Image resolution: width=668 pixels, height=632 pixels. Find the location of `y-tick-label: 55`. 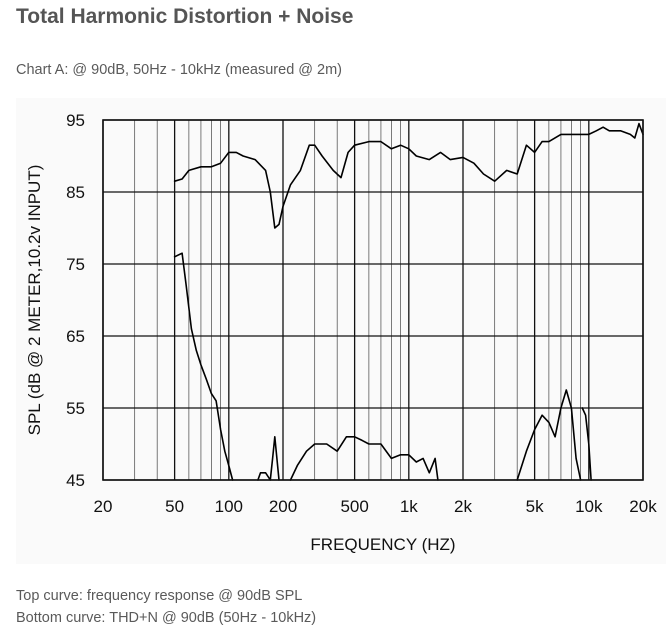

y-tick-label: 55 is located at coordinates (75, 408).